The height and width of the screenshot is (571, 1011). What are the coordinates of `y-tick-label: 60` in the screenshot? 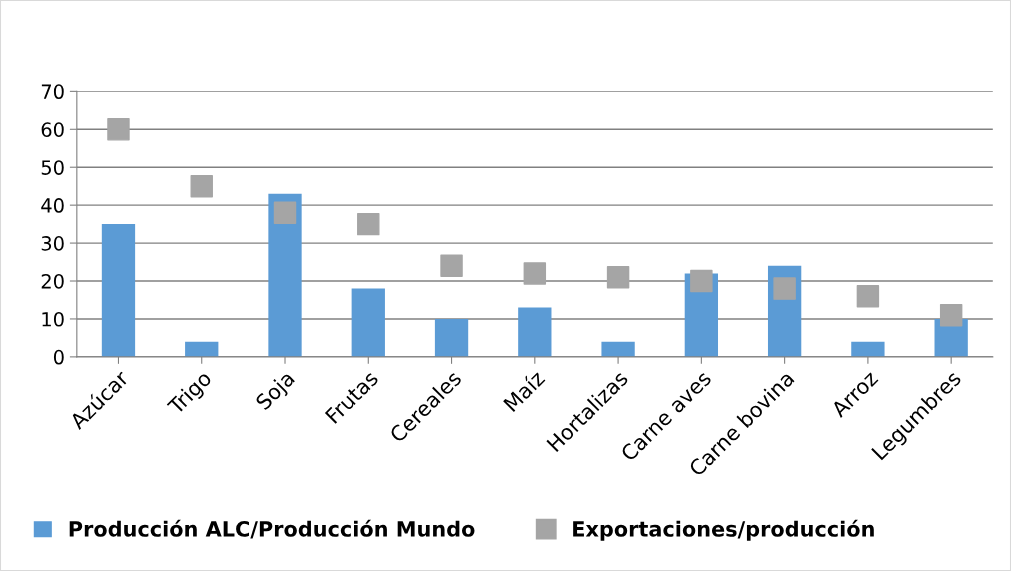 It's located at (52, 129).